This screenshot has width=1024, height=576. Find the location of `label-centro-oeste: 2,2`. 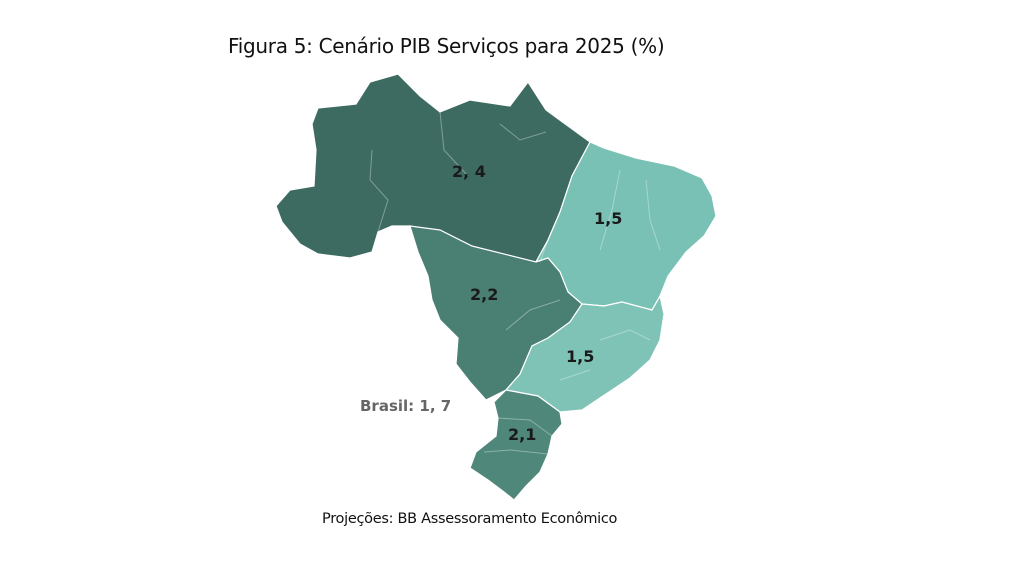

label-centro-oeste: 2,2 is located at coordinates (484, 294).